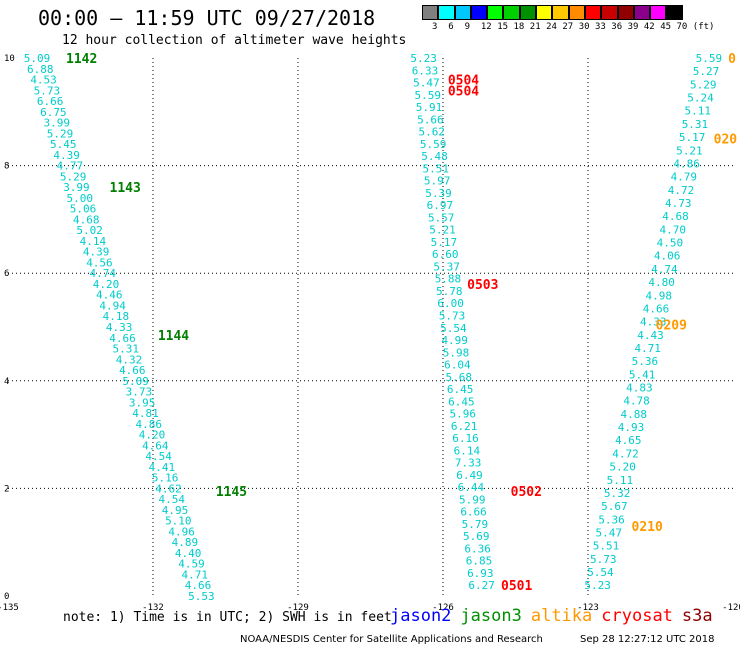 This screenshot has width=740, height=650. I want to click on wave-height-value: 4.20, so click(106, 284).